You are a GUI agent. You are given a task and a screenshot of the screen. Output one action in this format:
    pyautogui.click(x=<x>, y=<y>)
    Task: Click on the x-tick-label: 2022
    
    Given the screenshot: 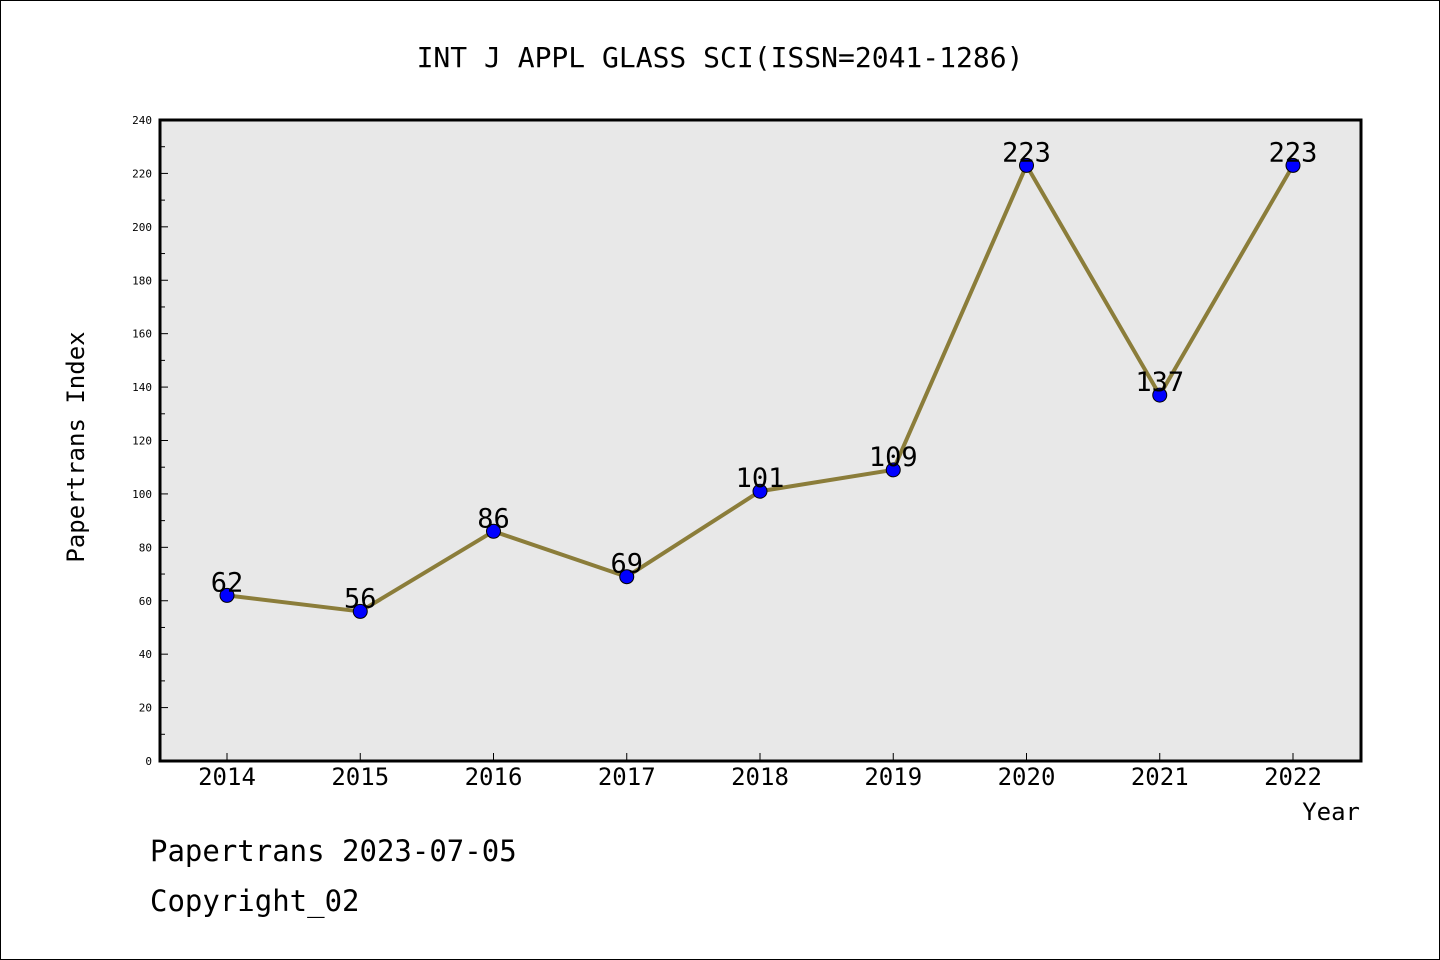 What is the action you would take?
    pyautogui.click(x=1293, y=777)
    